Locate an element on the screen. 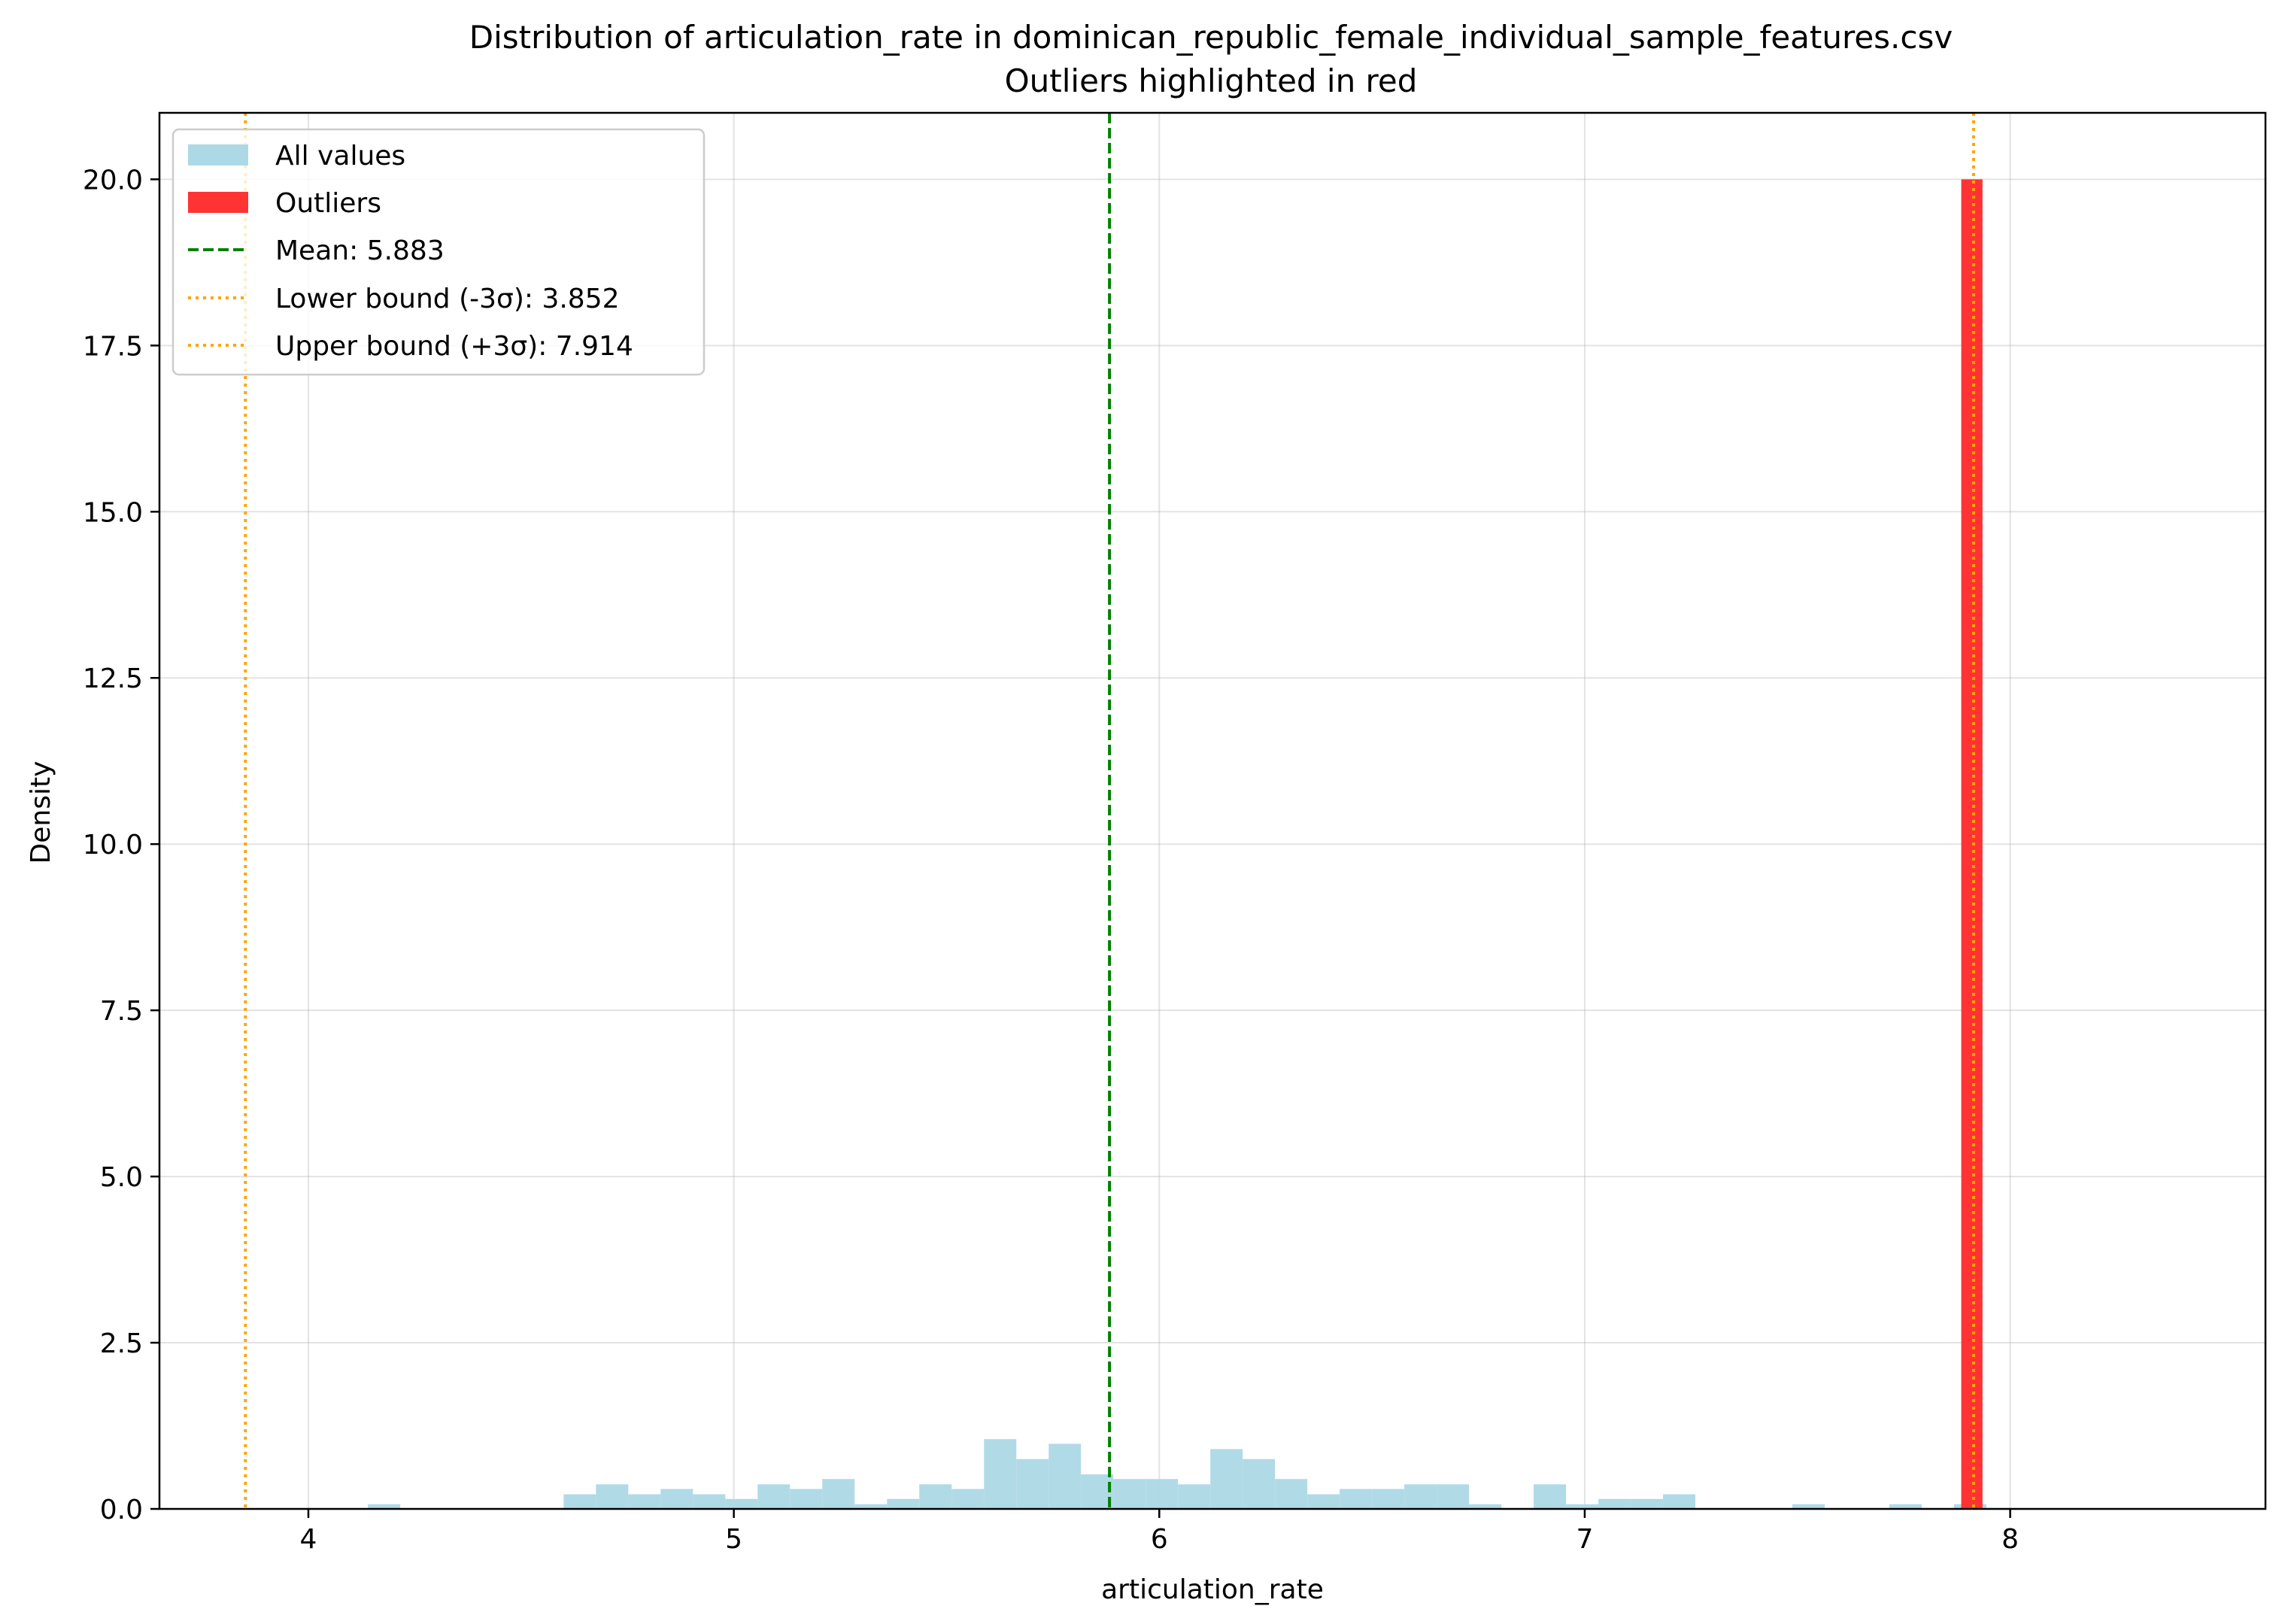 This screenshot has height=1624, width=2279. x-tick-label: 6 is located at coordinates (1159, 1539).